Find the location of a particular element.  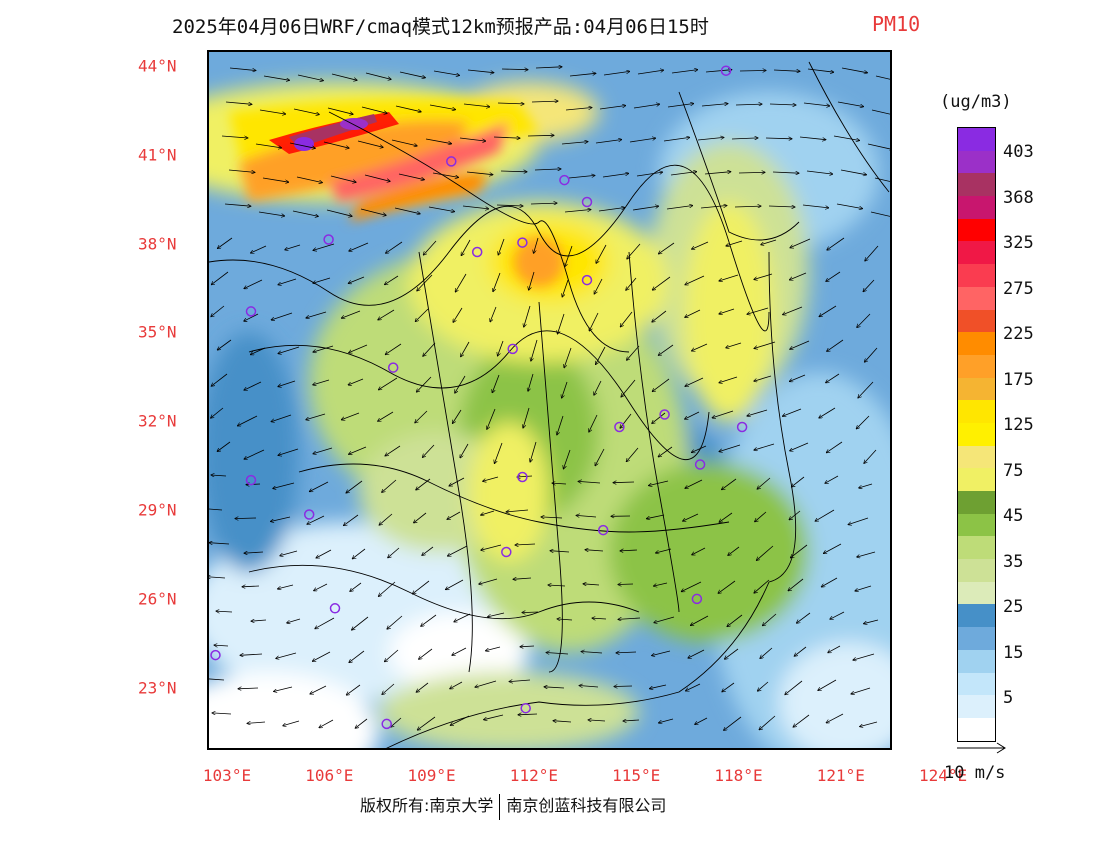

copyright-footer: 版权所有:南京大学 南京创蓝科技有限公司 is located at coordinates (513, 806).